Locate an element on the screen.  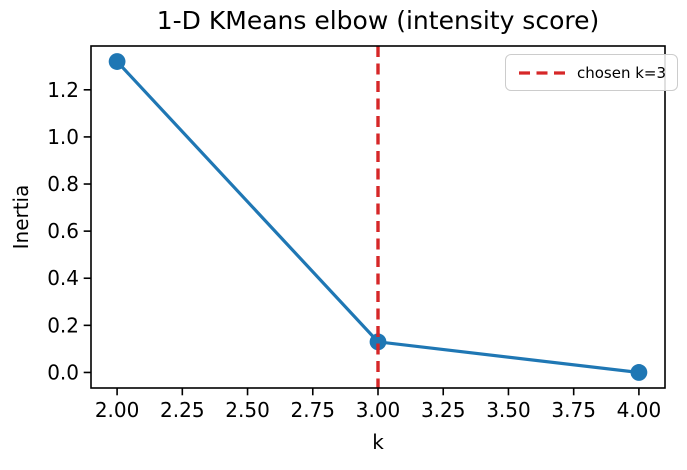
y-tick-label: 0.6 is located at coordinates (63, 231).